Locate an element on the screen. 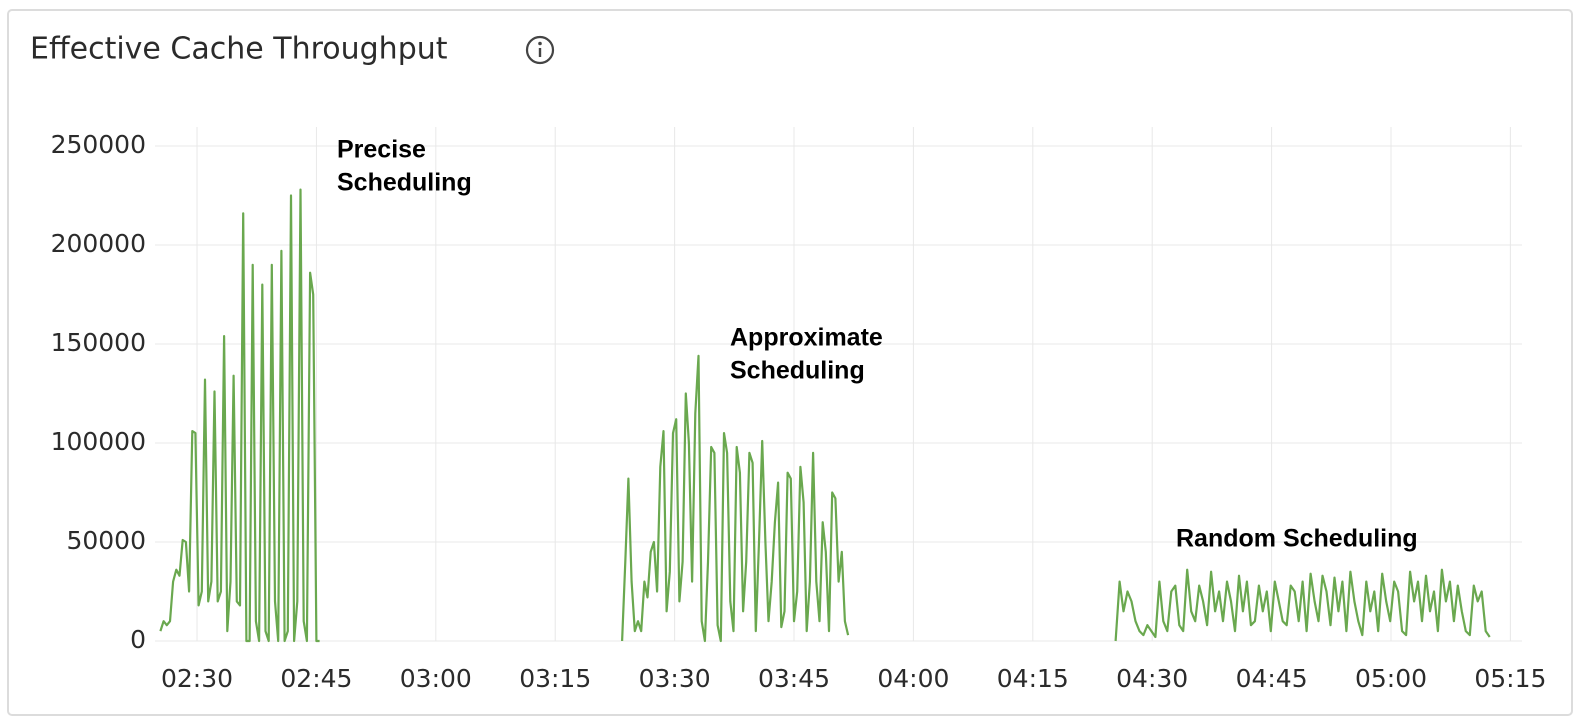 The width and height of the screenshot is (1580, 724). x-tick-label: 04:15 is located at coordinates (1033, 678).